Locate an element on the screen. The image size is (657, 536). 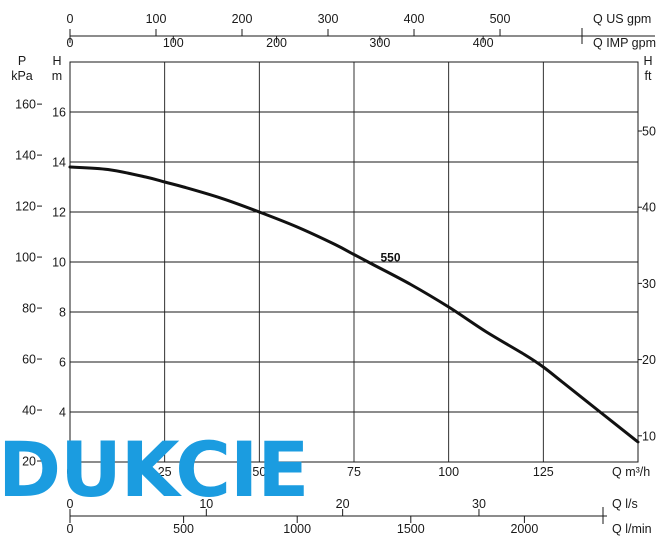
curve-label-550: 550 is located at coordinates (391, 258).